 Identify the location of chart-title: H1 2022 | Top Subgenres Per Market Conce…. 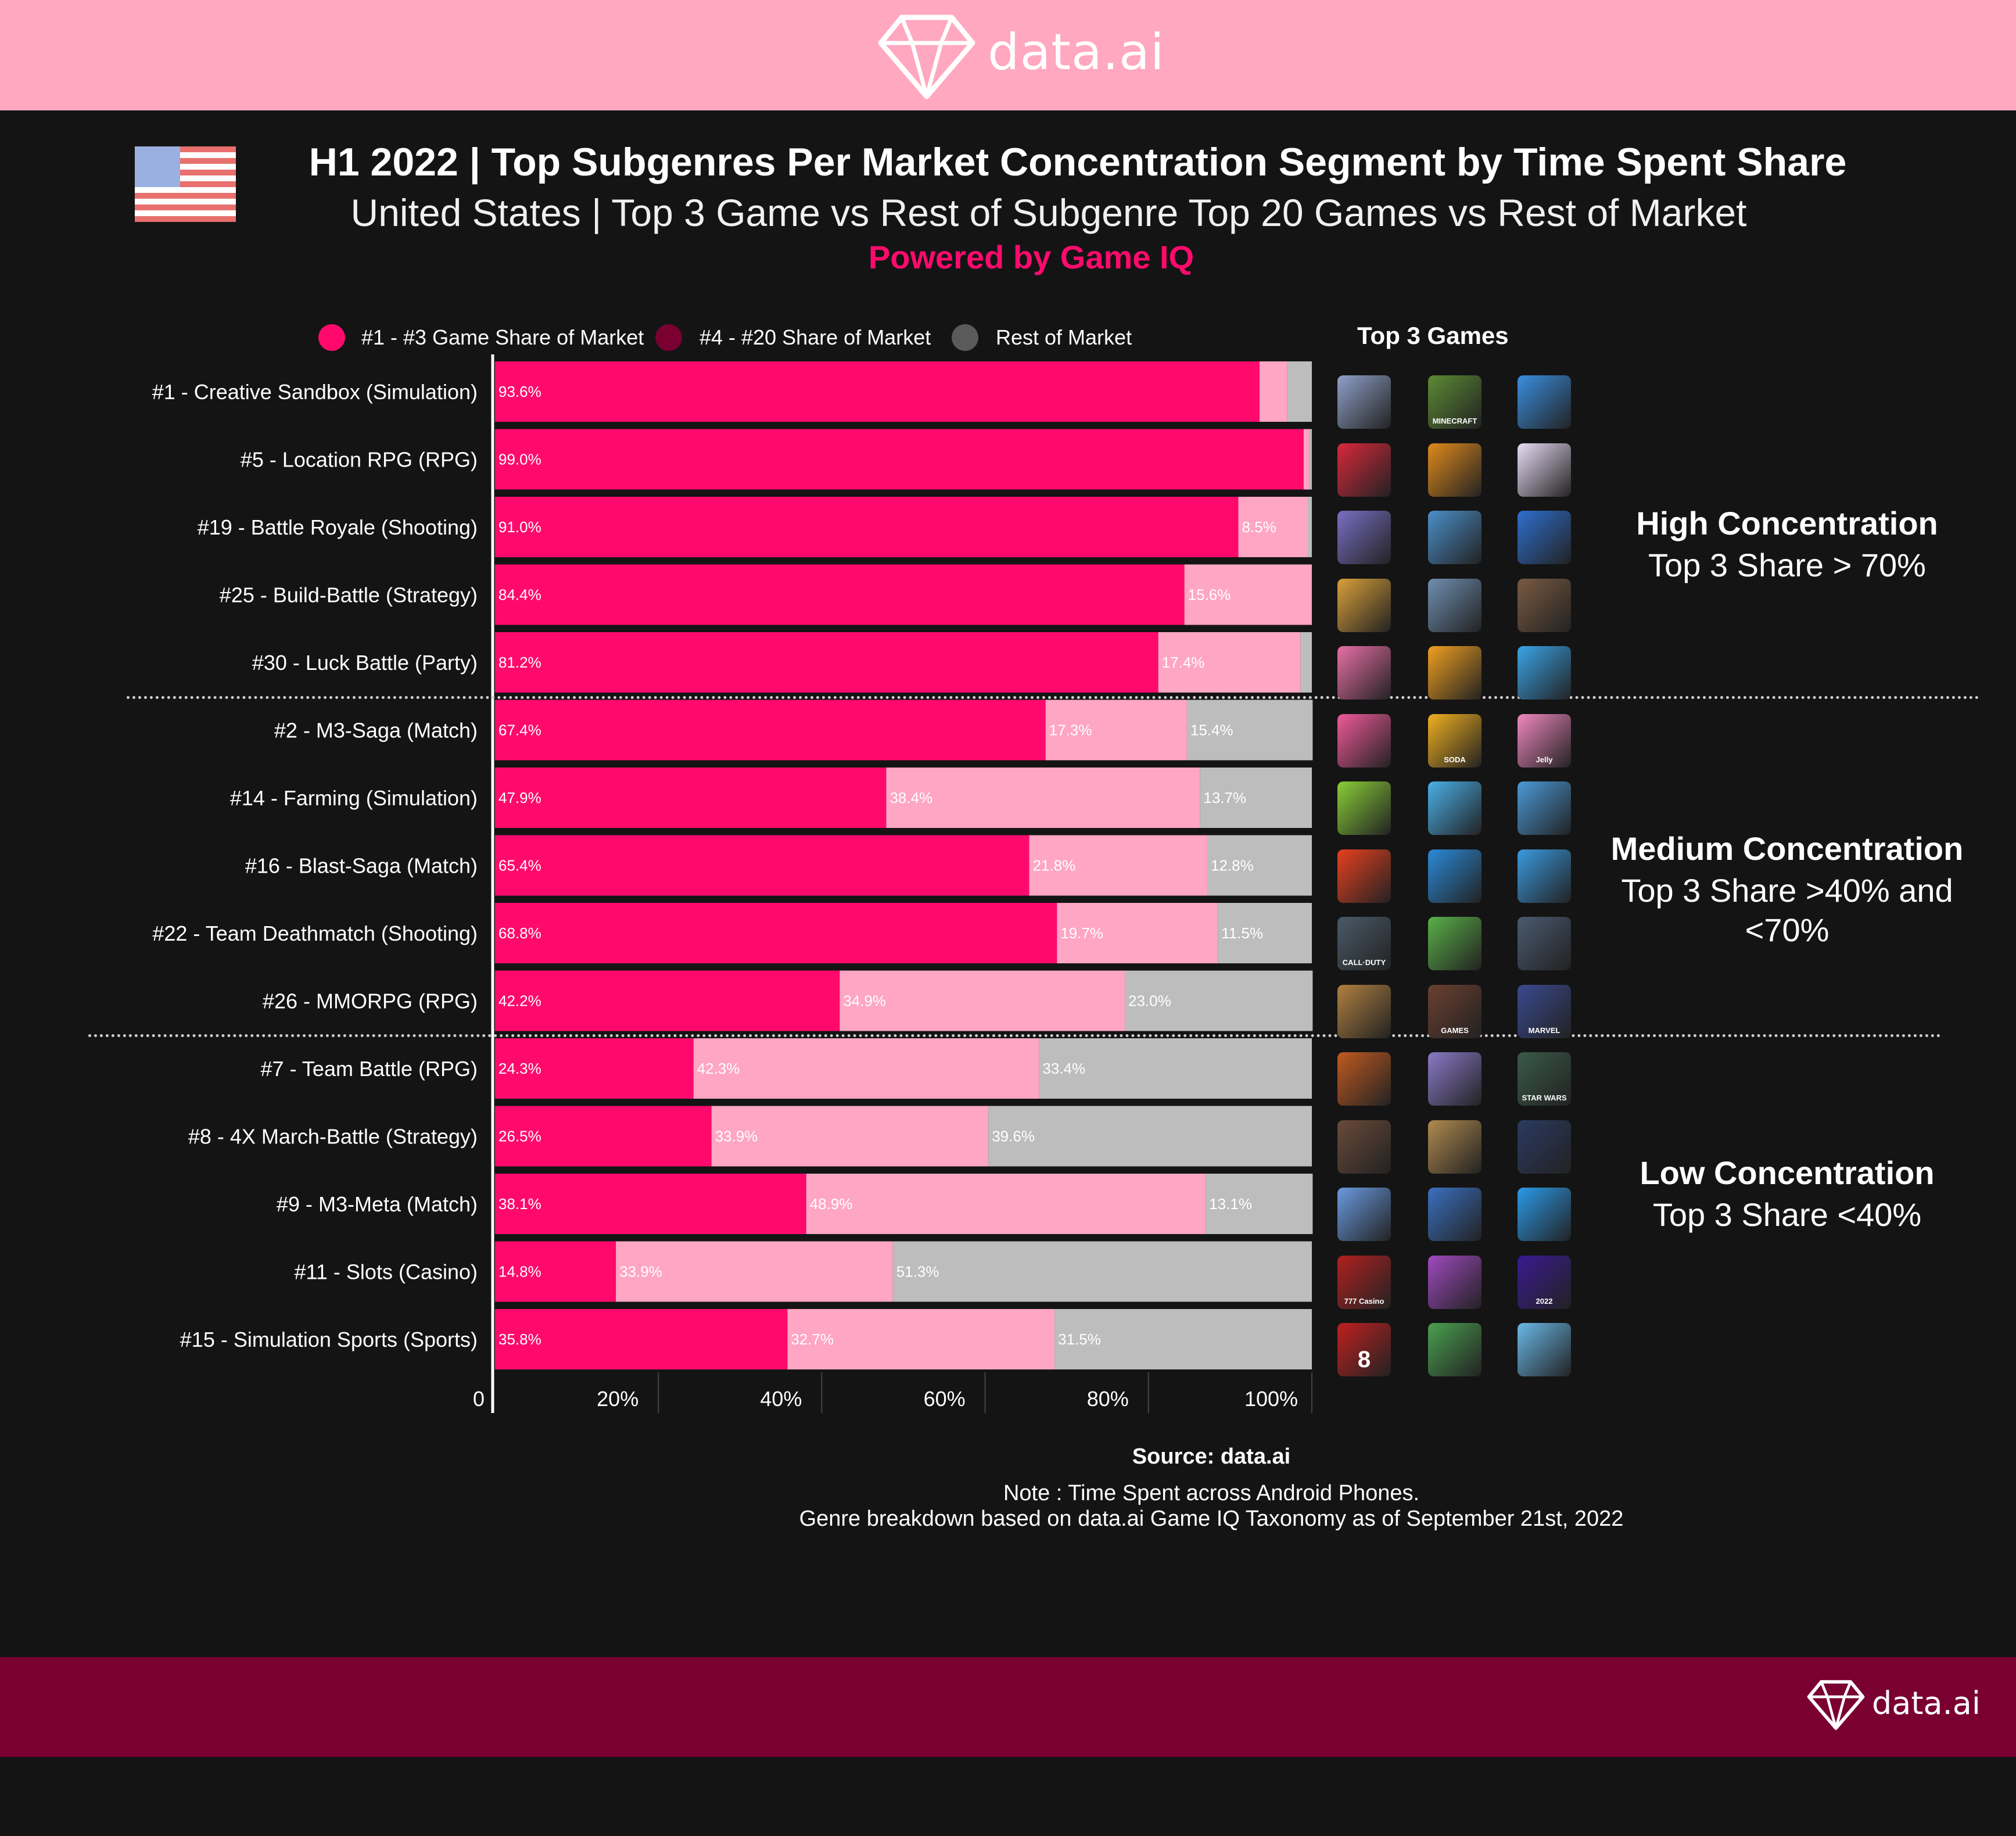
(1078, 162).